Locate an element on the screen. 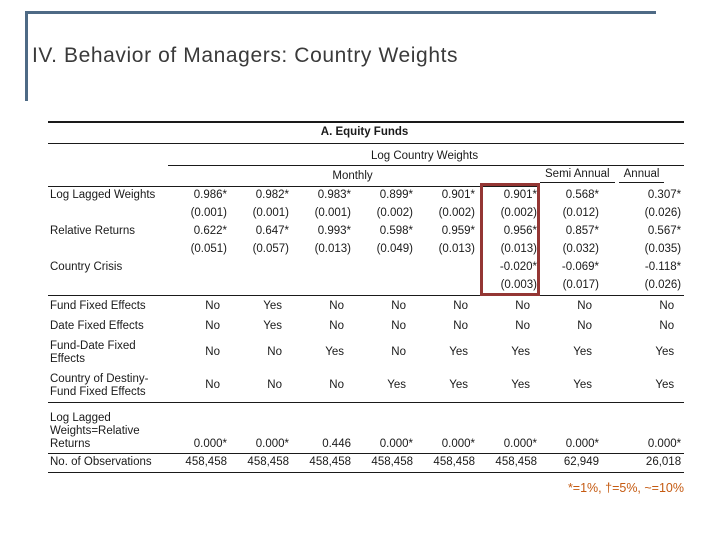  row-label: Fund Fixed Effects is located at coordinates (108, 305).